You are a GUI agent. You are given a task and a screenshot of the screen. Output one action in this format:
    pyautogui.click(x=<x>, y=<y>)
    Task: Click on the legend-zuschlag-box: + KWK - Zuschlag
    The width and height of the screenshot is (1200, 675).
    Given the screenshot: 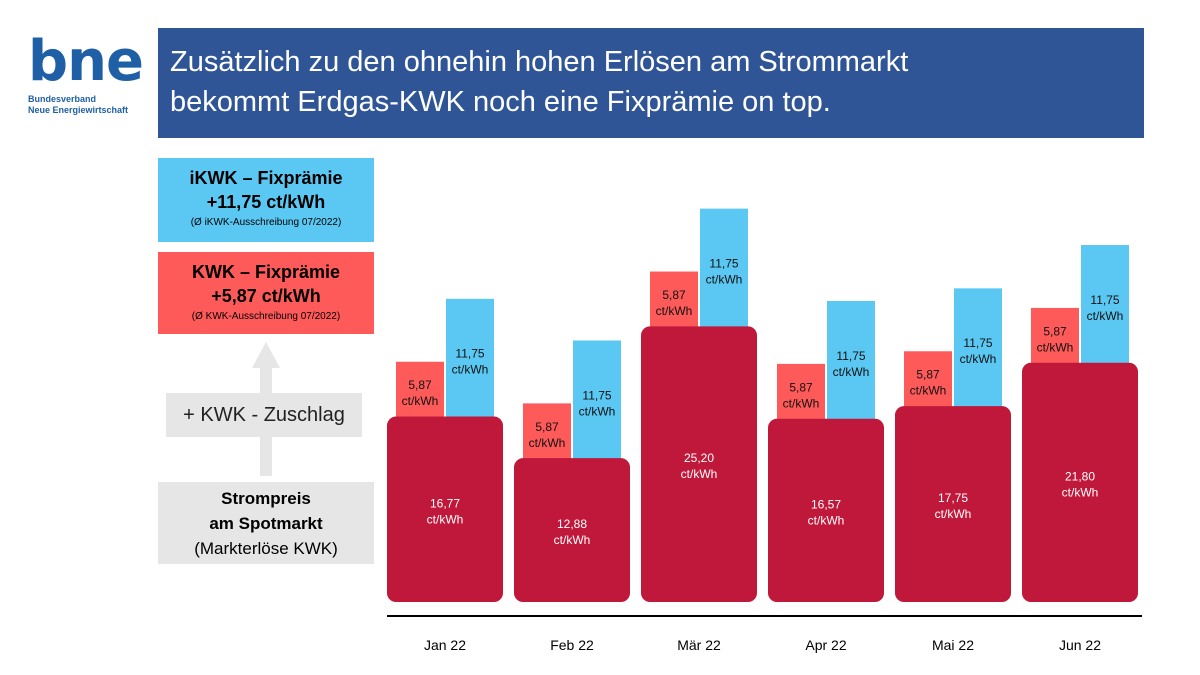 What is the action you would take?
    pyautogui.click(x=264, y=415)
    